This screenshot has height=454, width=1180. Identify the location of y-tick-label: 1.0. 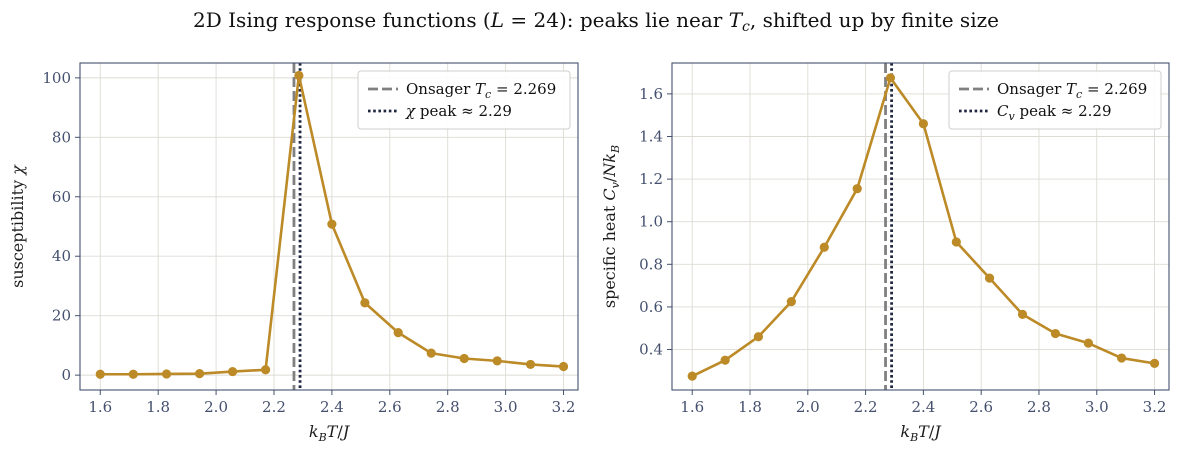
(651, 222).